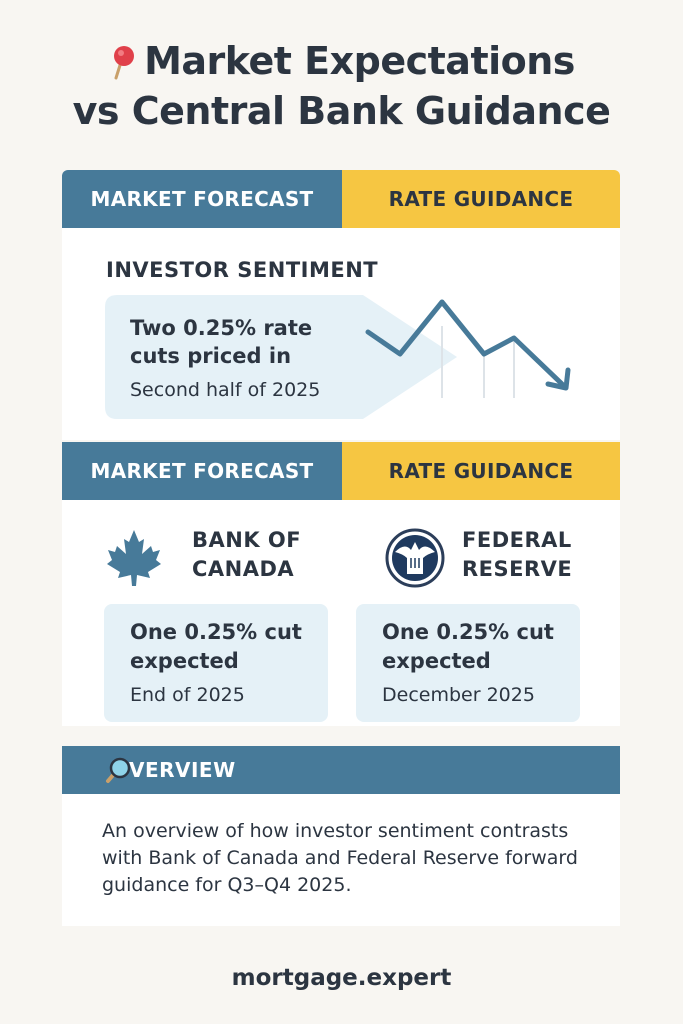  I want to click on pushpin-icon, so click(123, 62).